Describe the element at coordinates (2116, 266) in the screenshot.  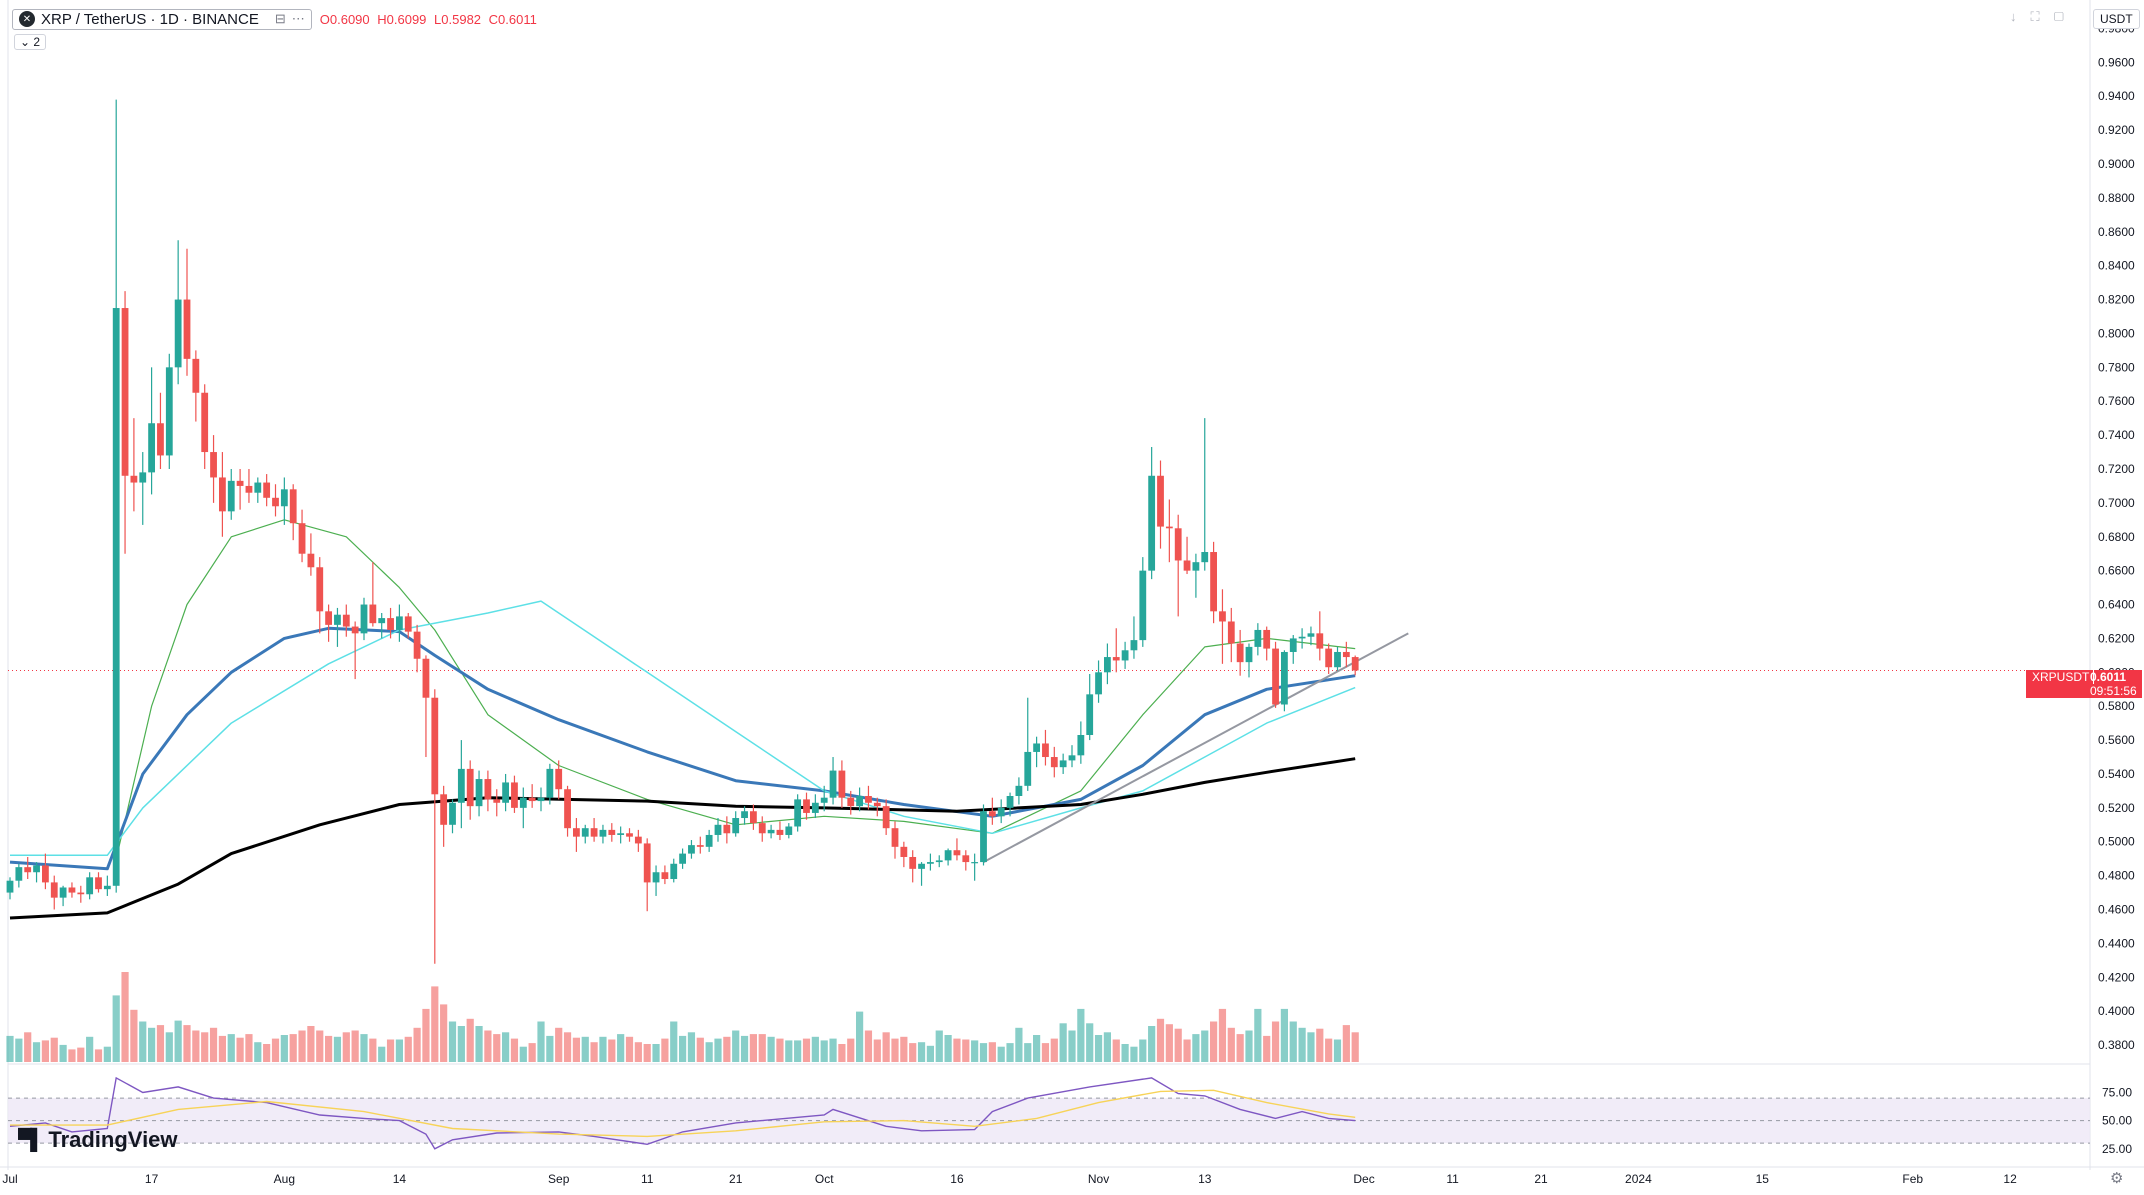
I see `price-axis-tick: 0.8400` at that location.